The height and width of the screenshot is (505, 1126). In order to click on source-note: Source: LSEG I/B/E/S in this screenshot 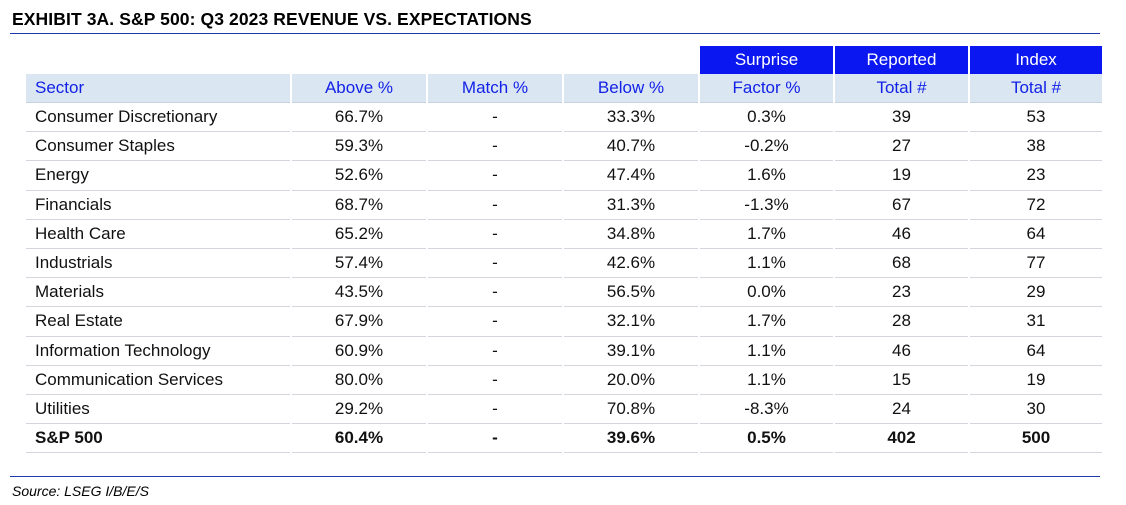, I will do `click(80, 491)`.